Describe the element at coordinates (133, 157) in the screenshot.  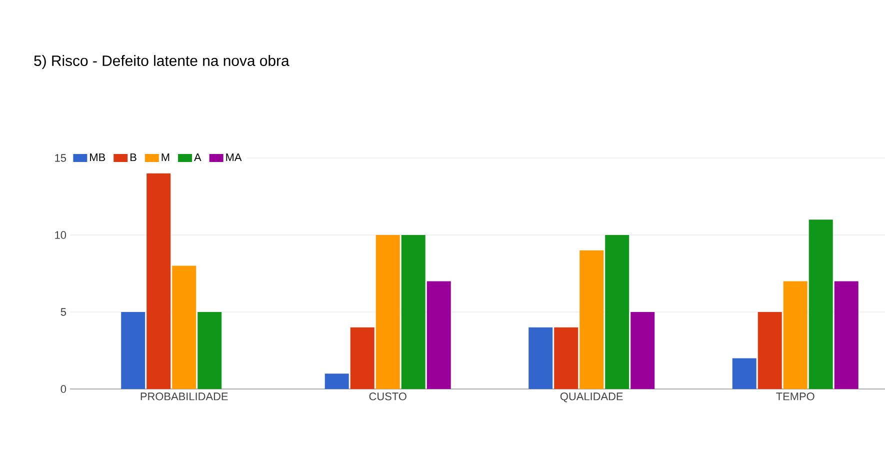
I see `legend-label: B` at that location.